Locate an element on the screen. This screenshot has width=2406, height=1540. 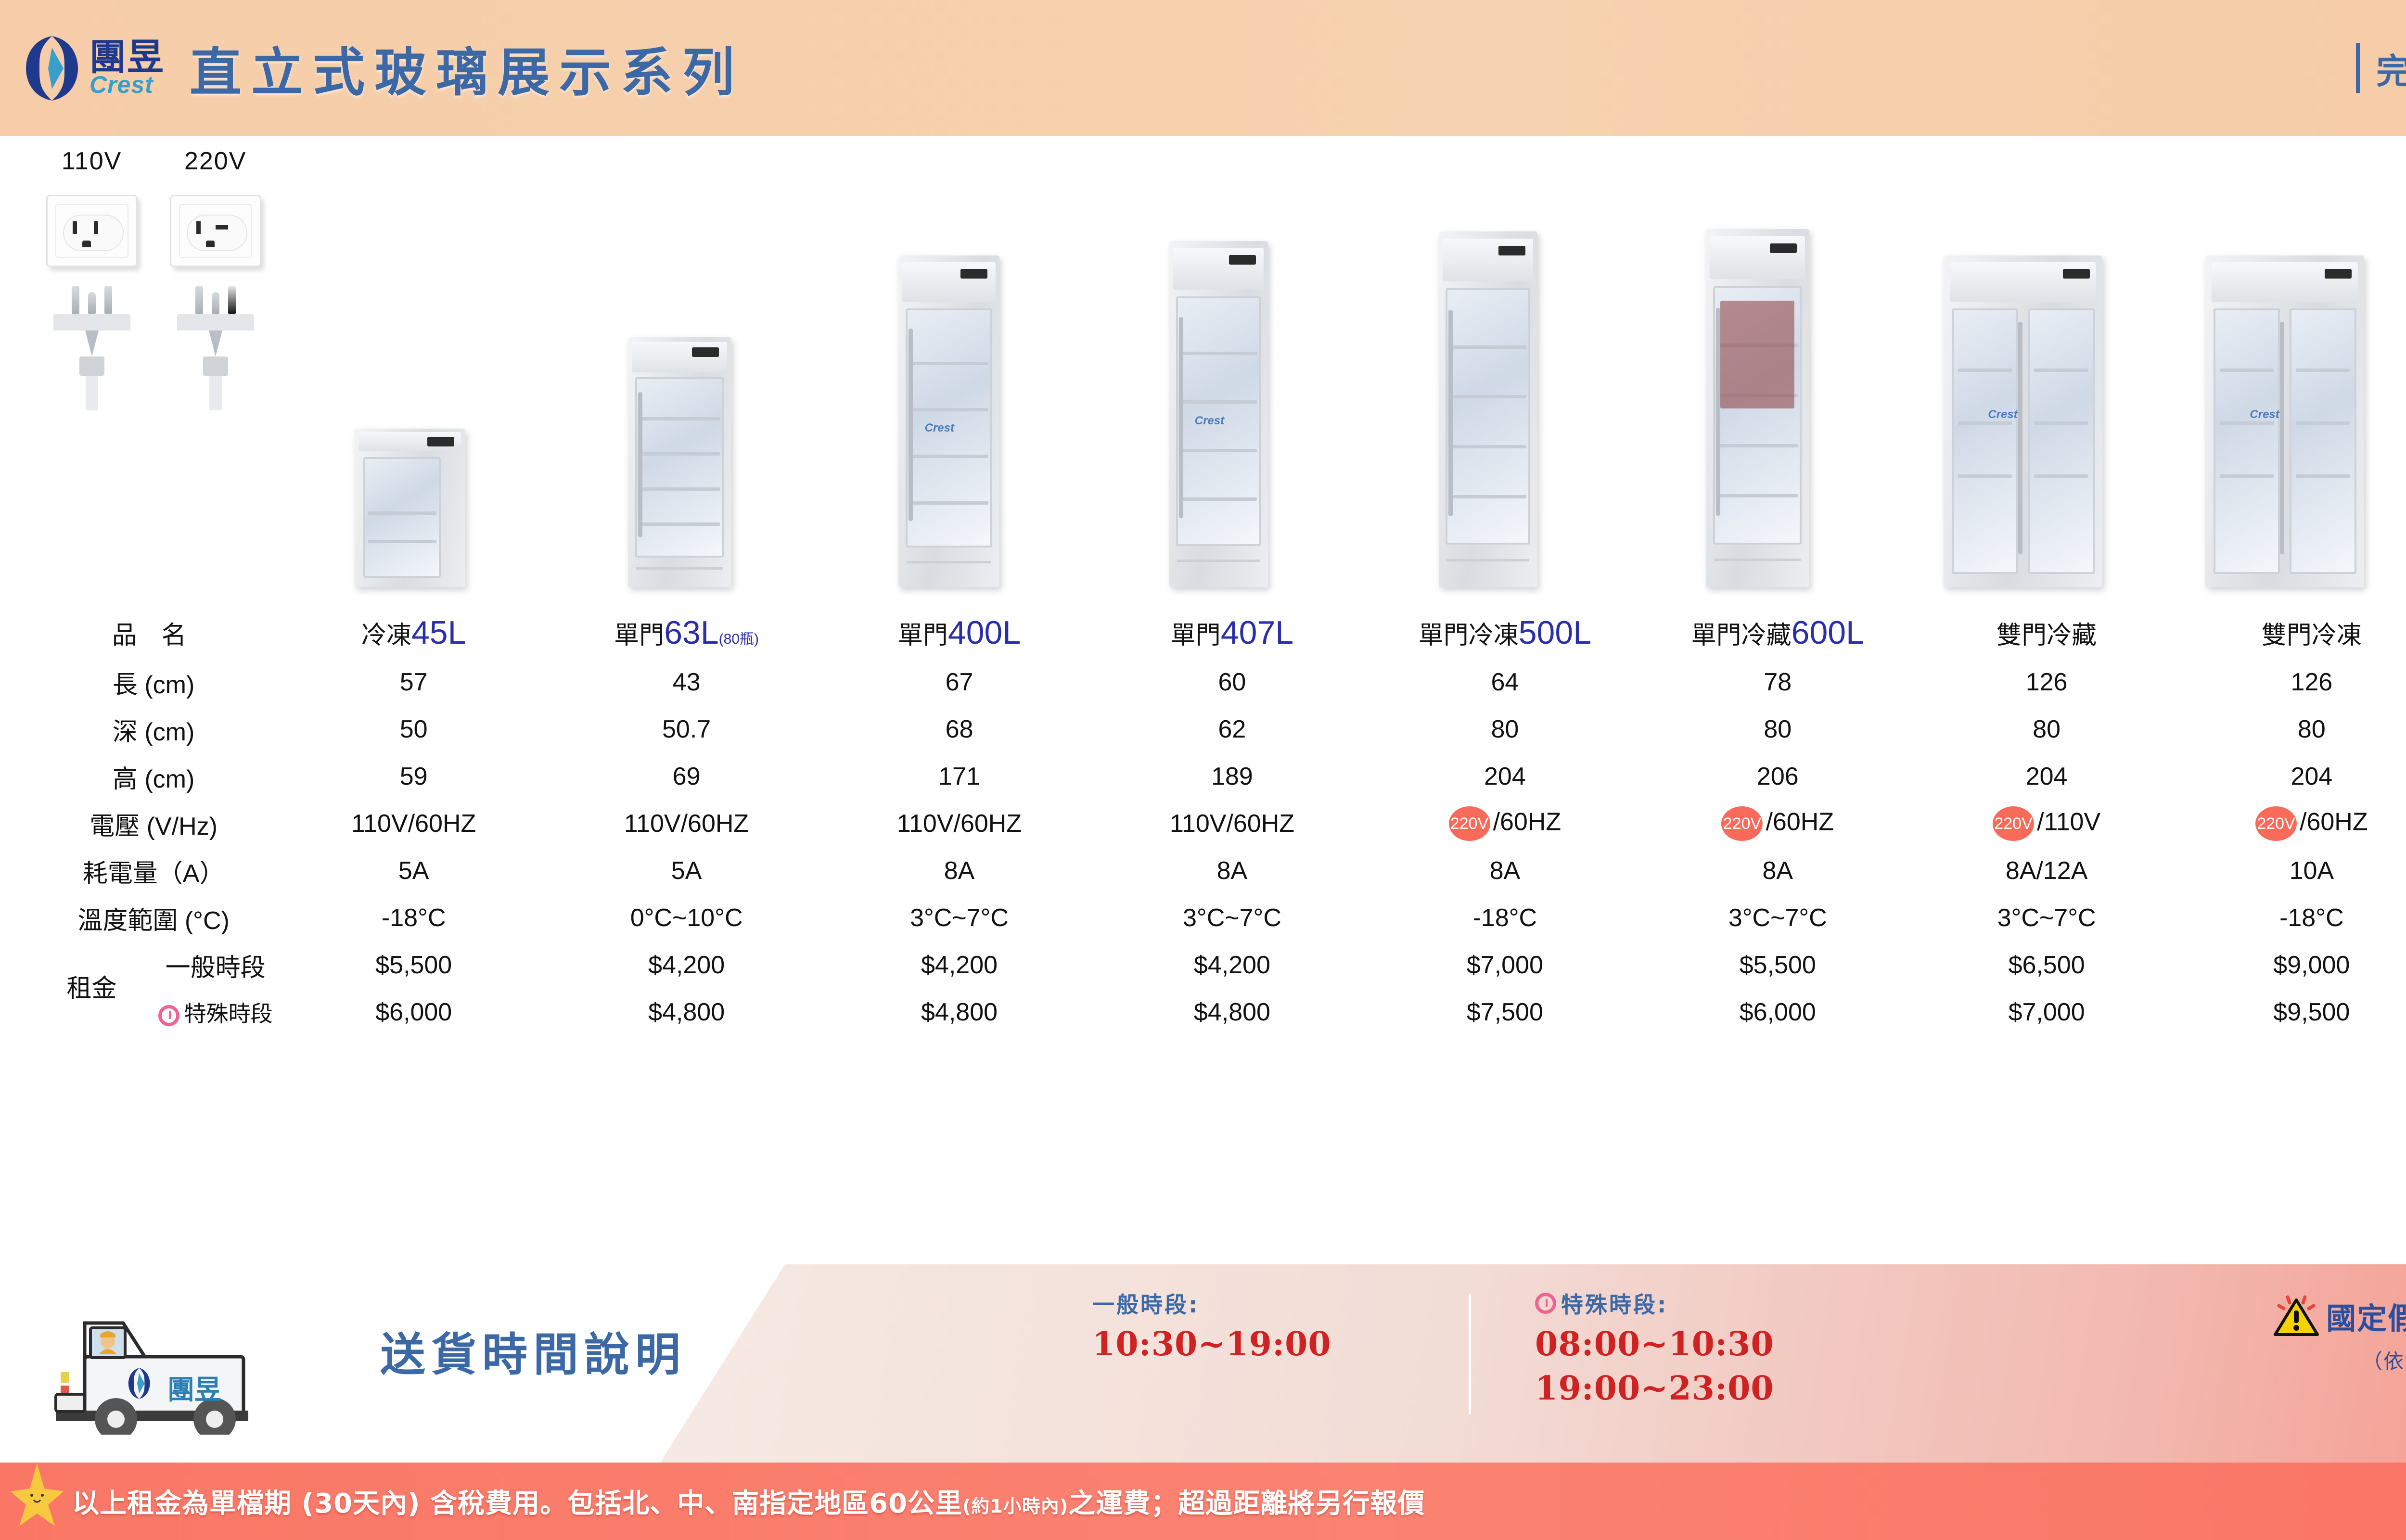
cell-depth-5: 80 is located at coordinates (1778, 730).